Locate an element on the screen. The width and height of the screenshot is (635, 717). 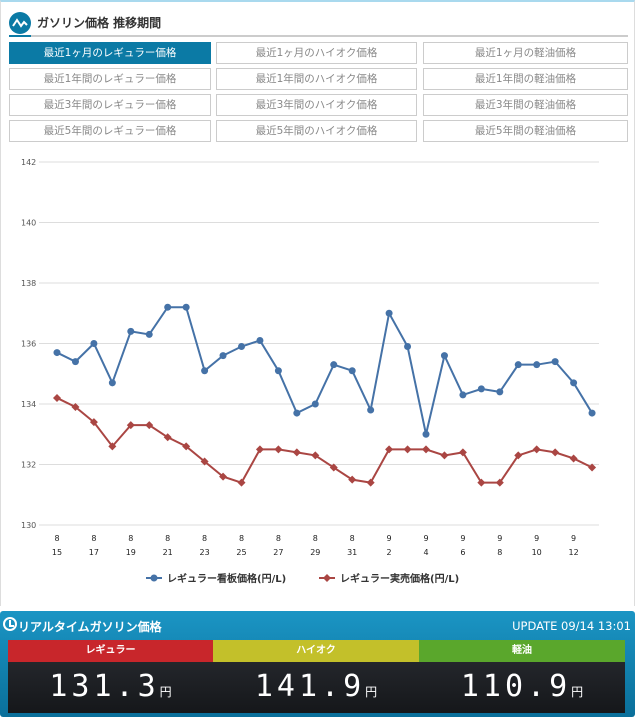
x-tick-day: 19 is located at coordinates (131, 552).